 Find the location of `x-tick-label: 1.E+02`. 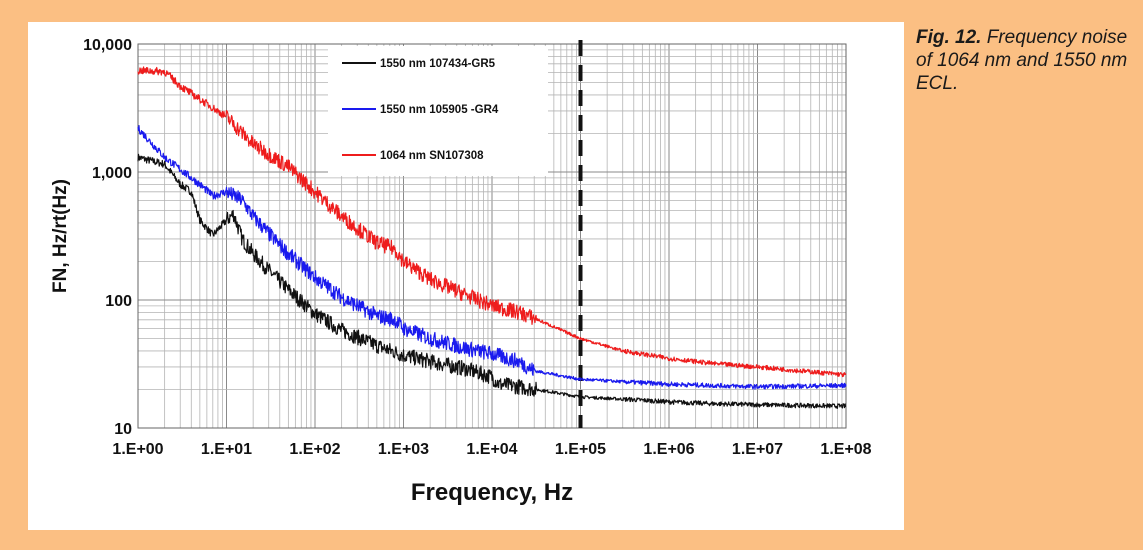

x-tick-label: 1.E+02 is located at coordinates (314, 449).